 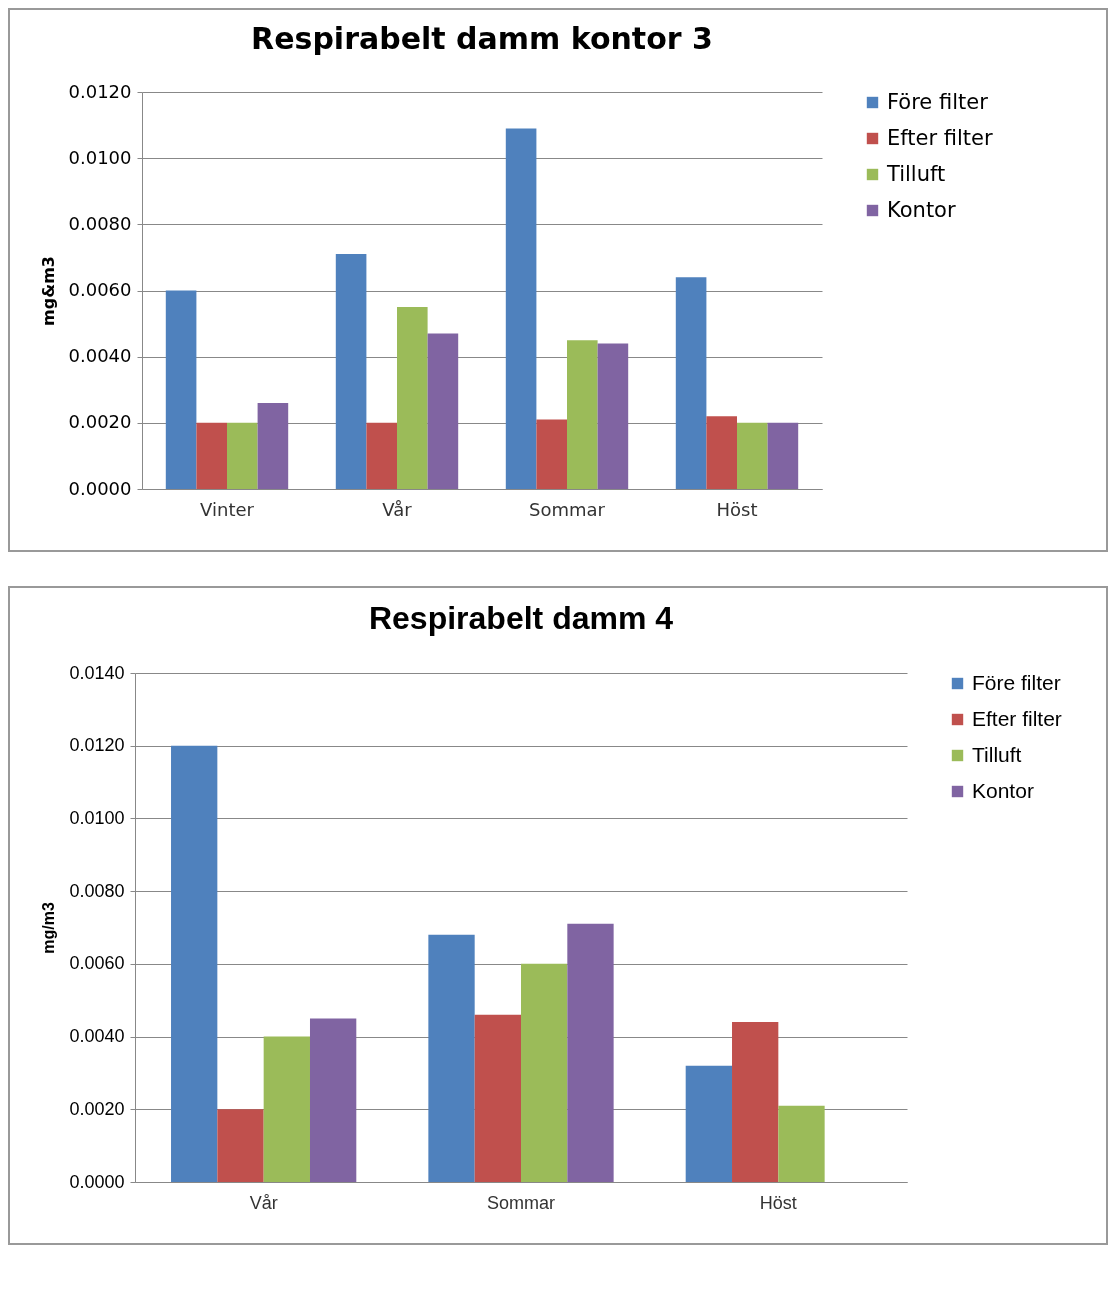 What do you see at coordinates (97, 672) in the screenshot?
I see `y-tick-label: 0.0140` at bounding box center [97, 672].